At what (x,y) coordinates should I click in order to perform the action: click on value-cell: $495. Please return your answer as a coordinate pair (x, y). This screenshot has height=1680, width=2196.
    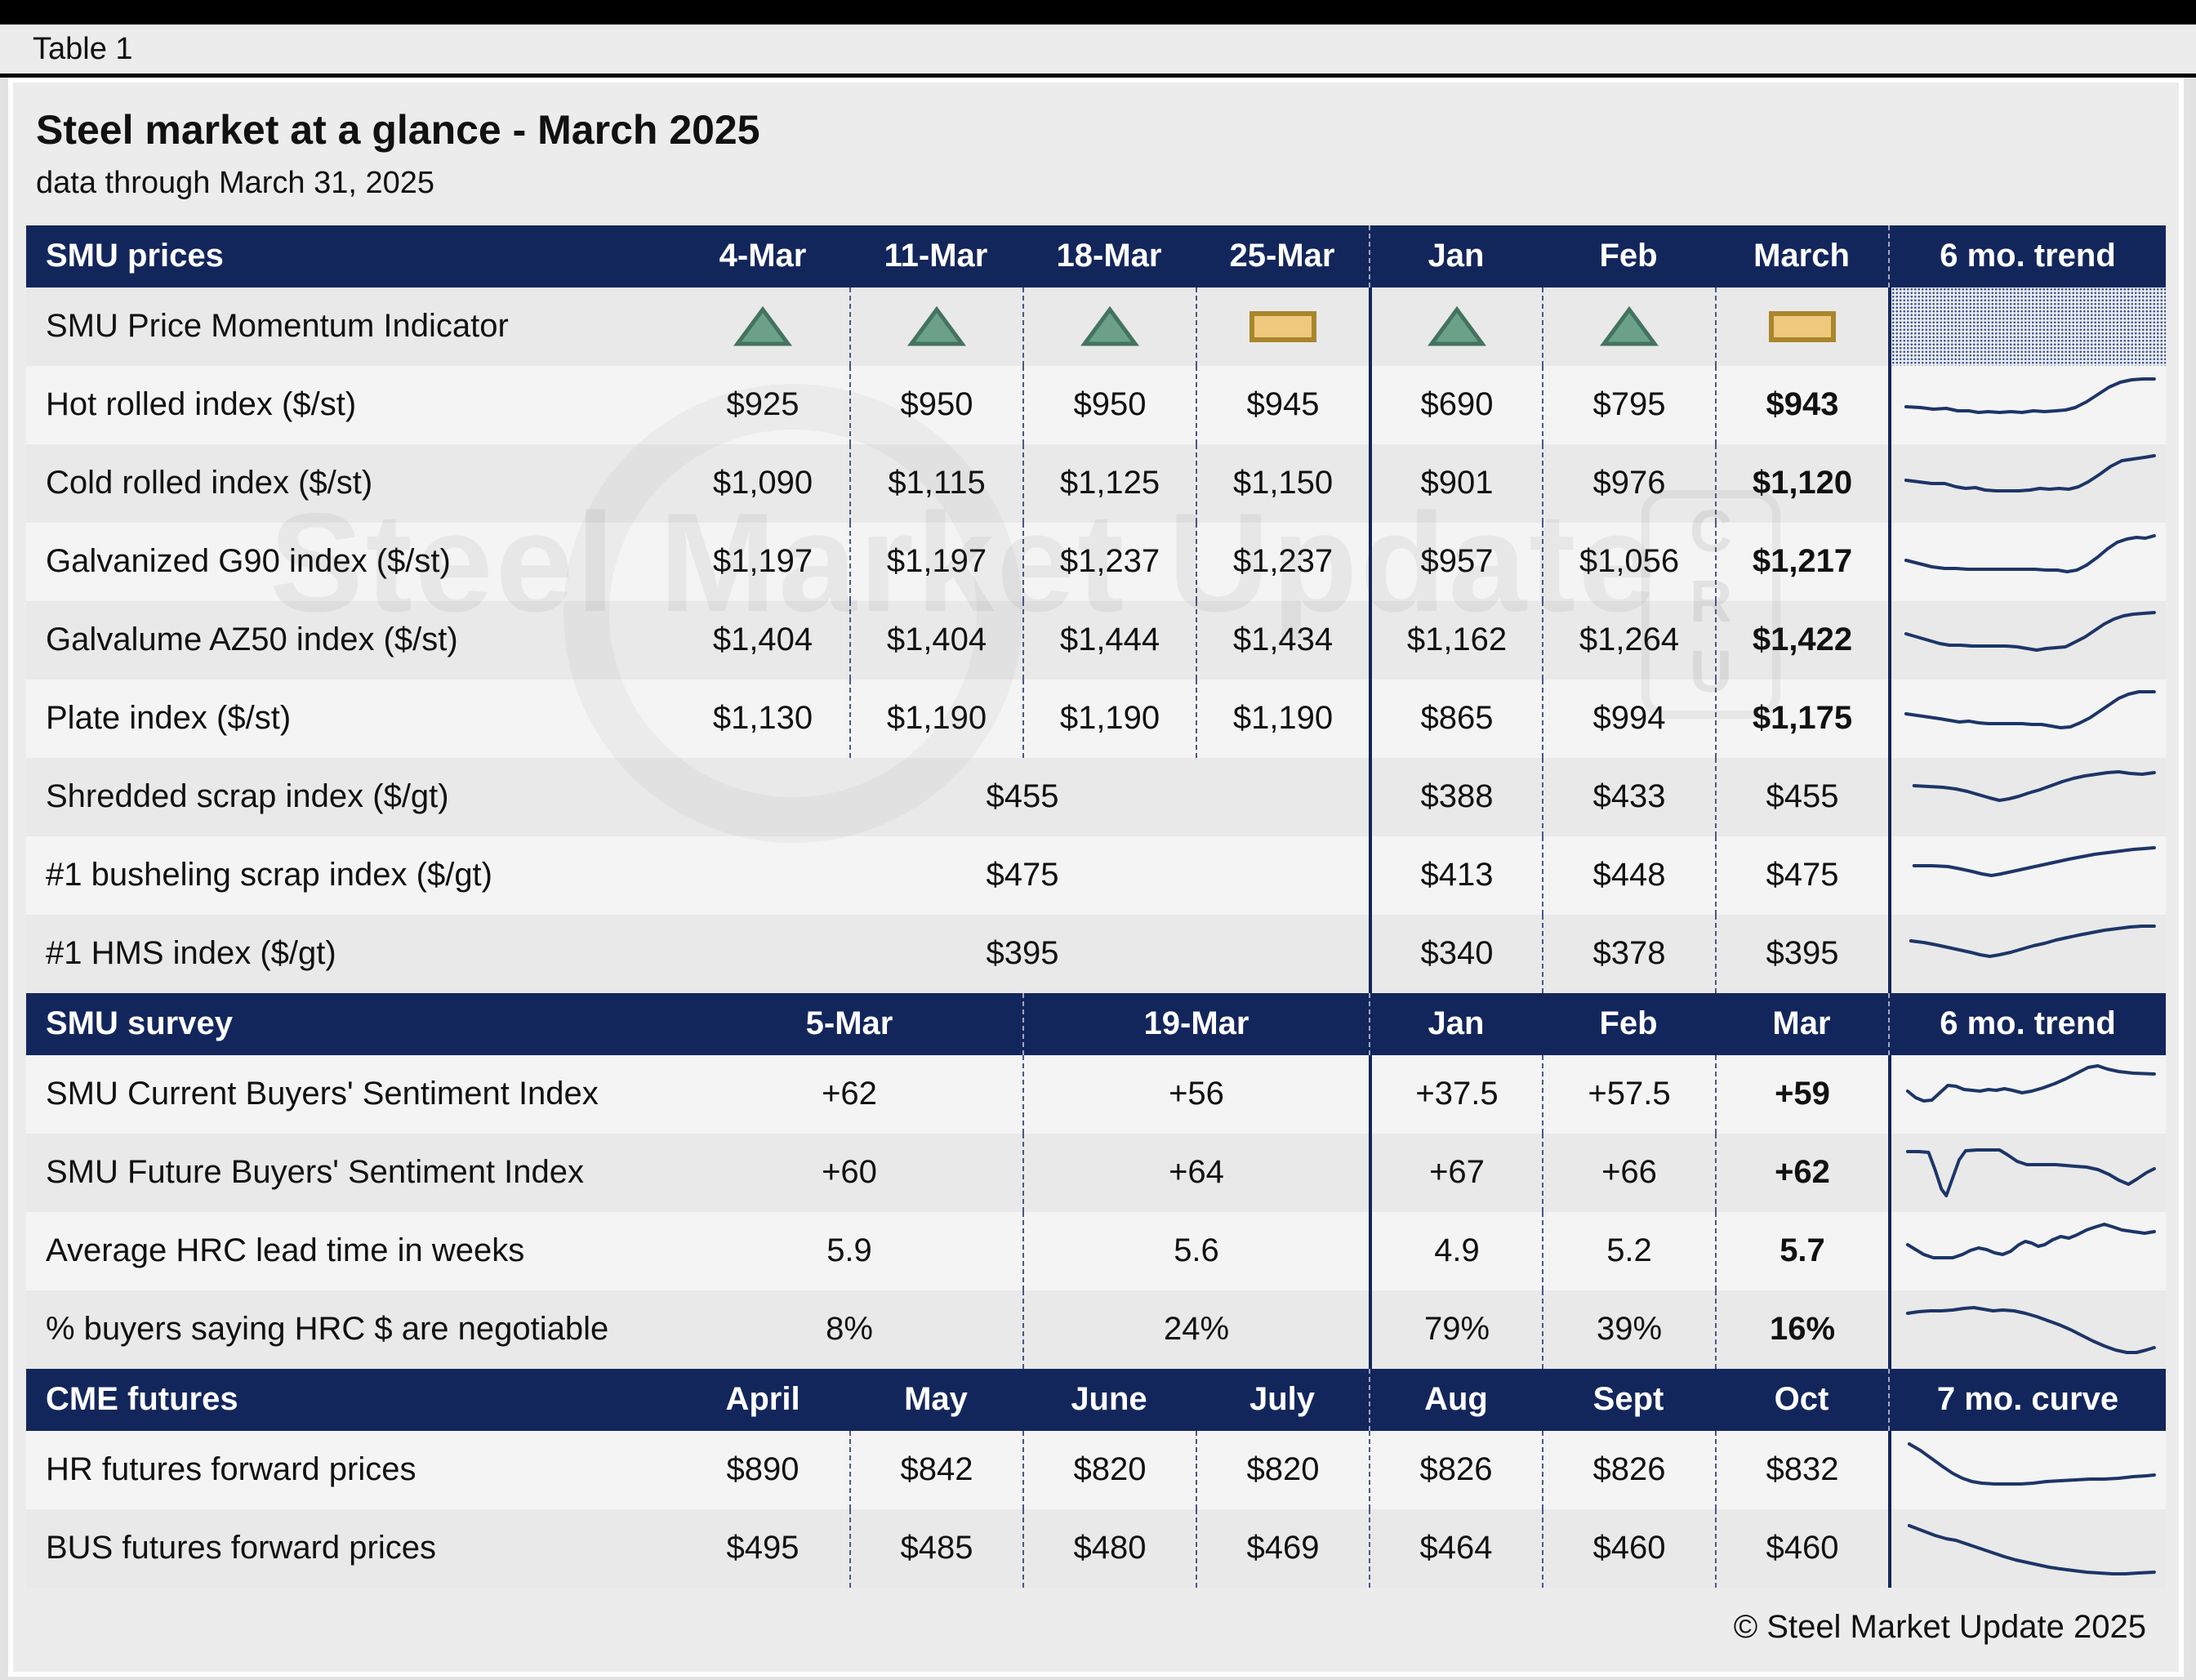
    Looking at the image, I should click on (763, 1548).